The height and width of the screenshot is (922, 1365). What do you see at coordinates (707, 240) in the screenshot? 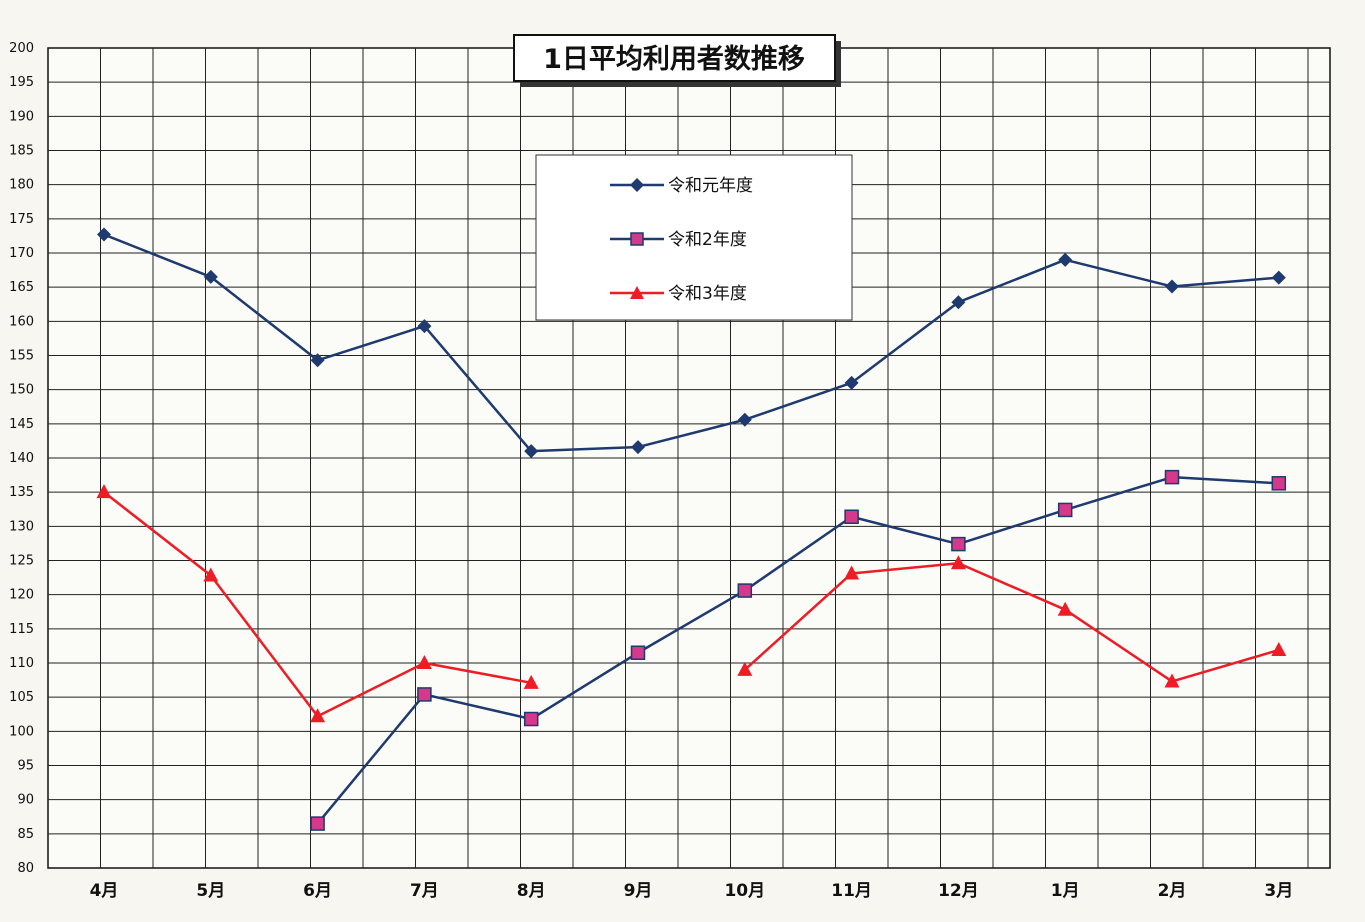
I see `legend-label-series-2: 令和2年度` at bounding box center [707, 240].